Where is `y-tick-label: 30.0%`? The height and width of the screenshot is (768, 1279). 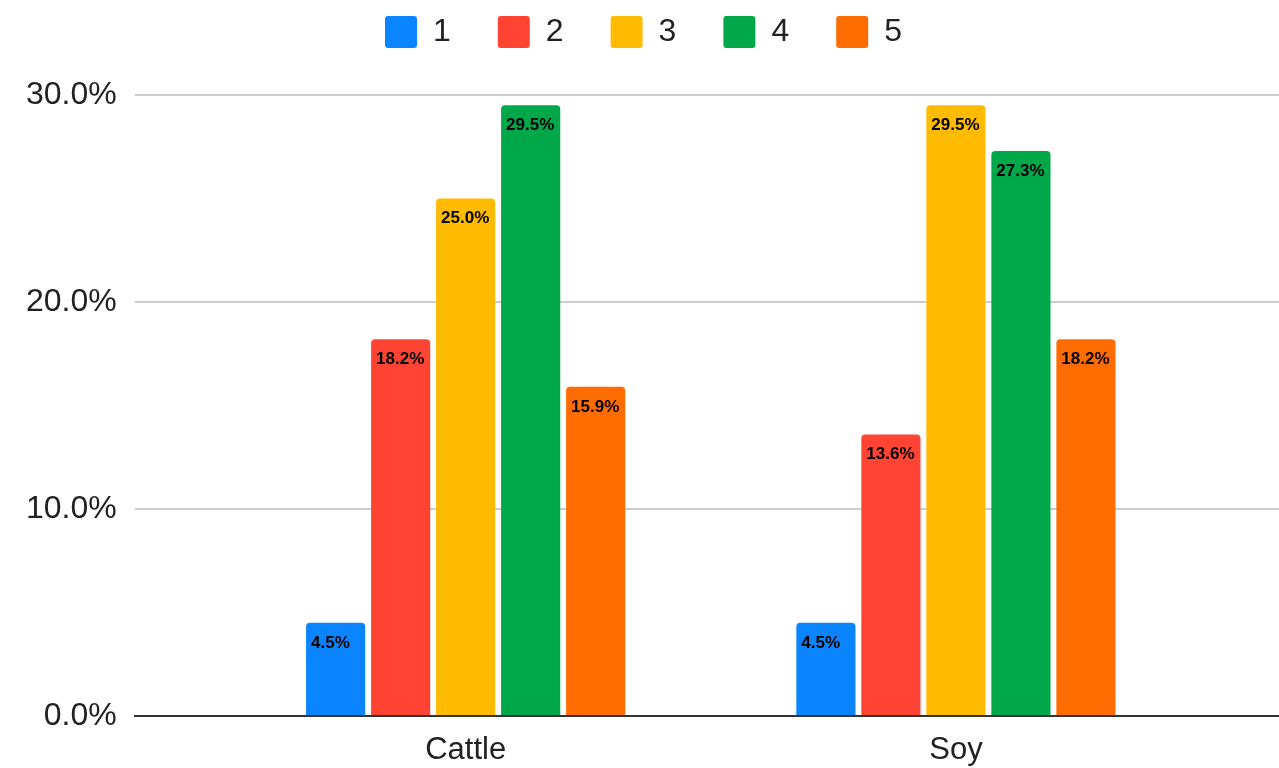
y-tick-label: 30.0% is located at coordinates (71, 92).